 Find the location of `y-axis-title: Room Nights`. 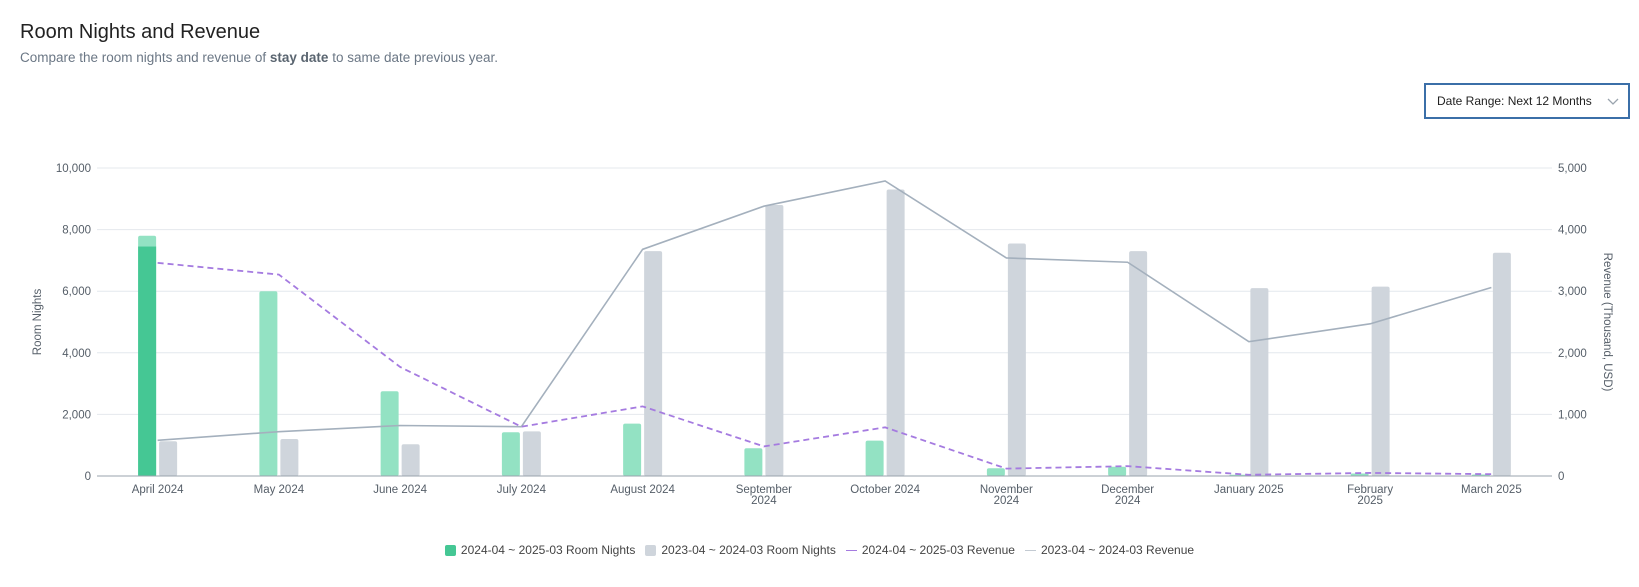

y-axis-title: Room Nights is located at coordinates (38, 322).